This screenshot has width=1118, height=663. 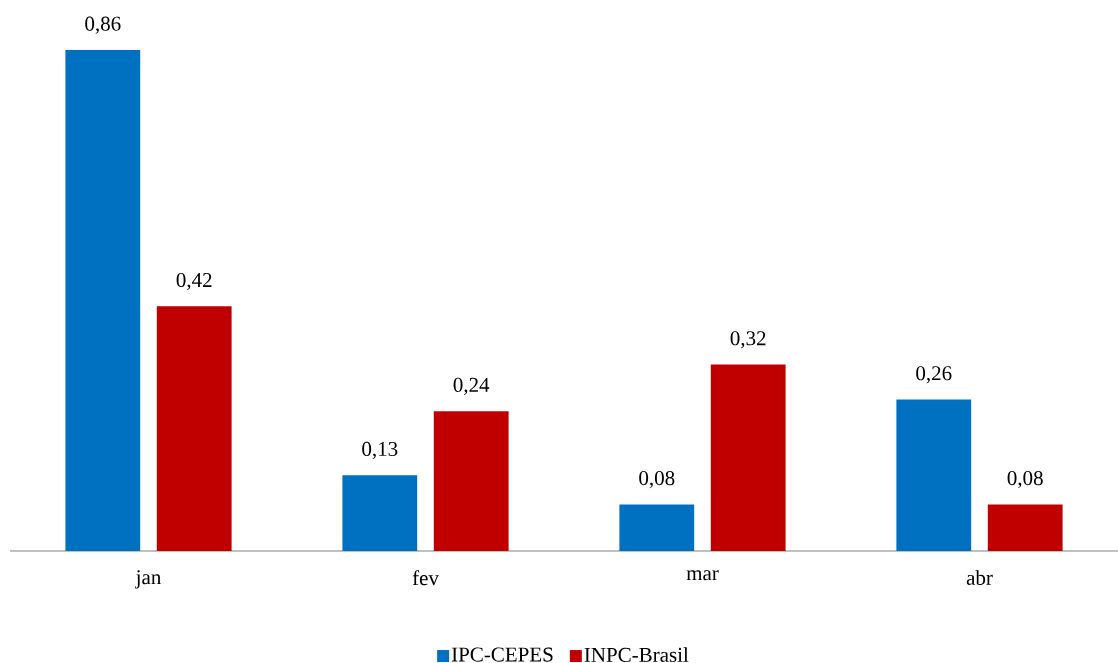 I want to click on data-label: 0,26, so click(x=934, y=375).